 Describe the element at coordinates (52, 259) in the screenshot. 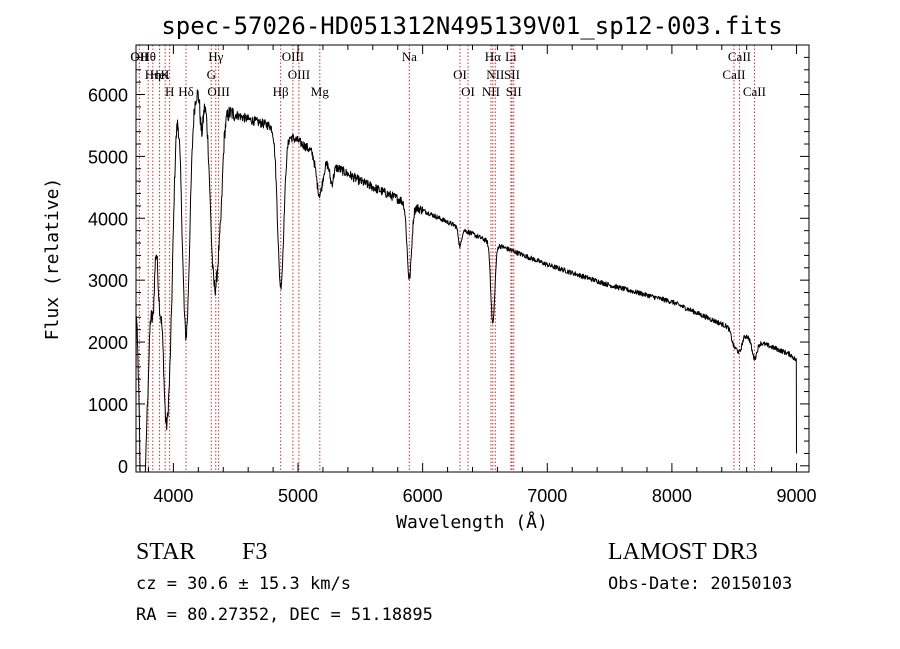

I see `y-axis-label: Flux (relative)` at that location.